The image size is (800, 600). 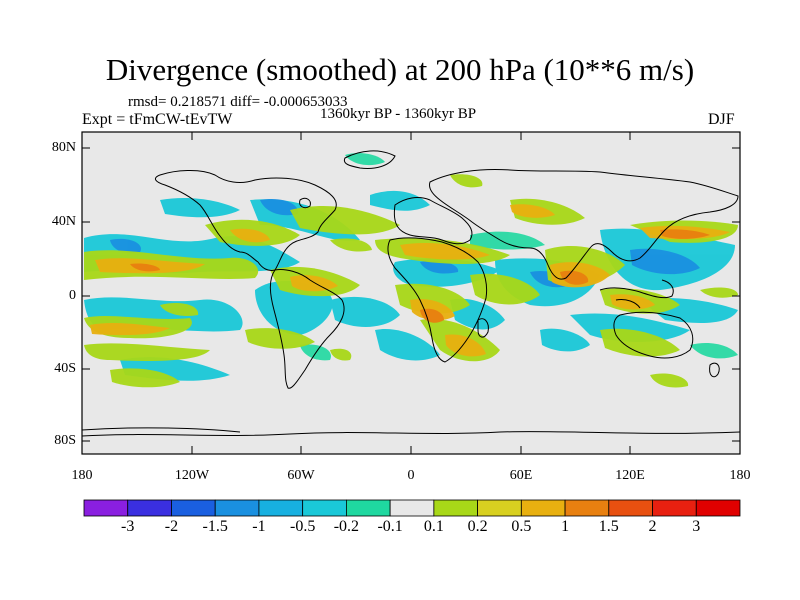 What do you see at coordinates (521, 475) in the screenshot?
I see `lon-label-60e: 60E` at bounding box center [521, 475].